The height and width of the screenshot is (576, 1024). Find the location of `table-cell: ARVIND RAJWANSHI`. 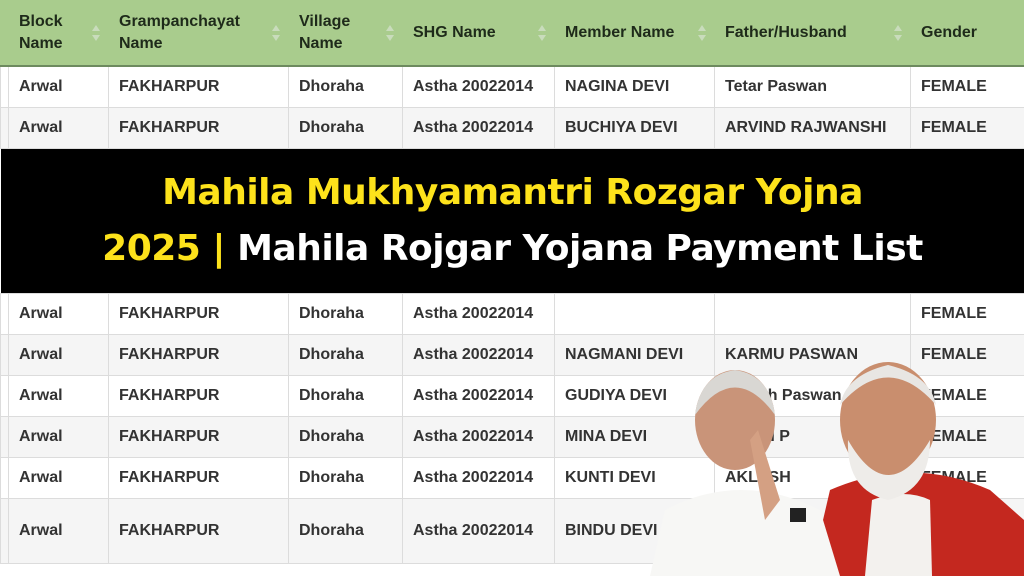

table-cell: ARVIND RAJWANSHI is located at coordinates (812, 128).